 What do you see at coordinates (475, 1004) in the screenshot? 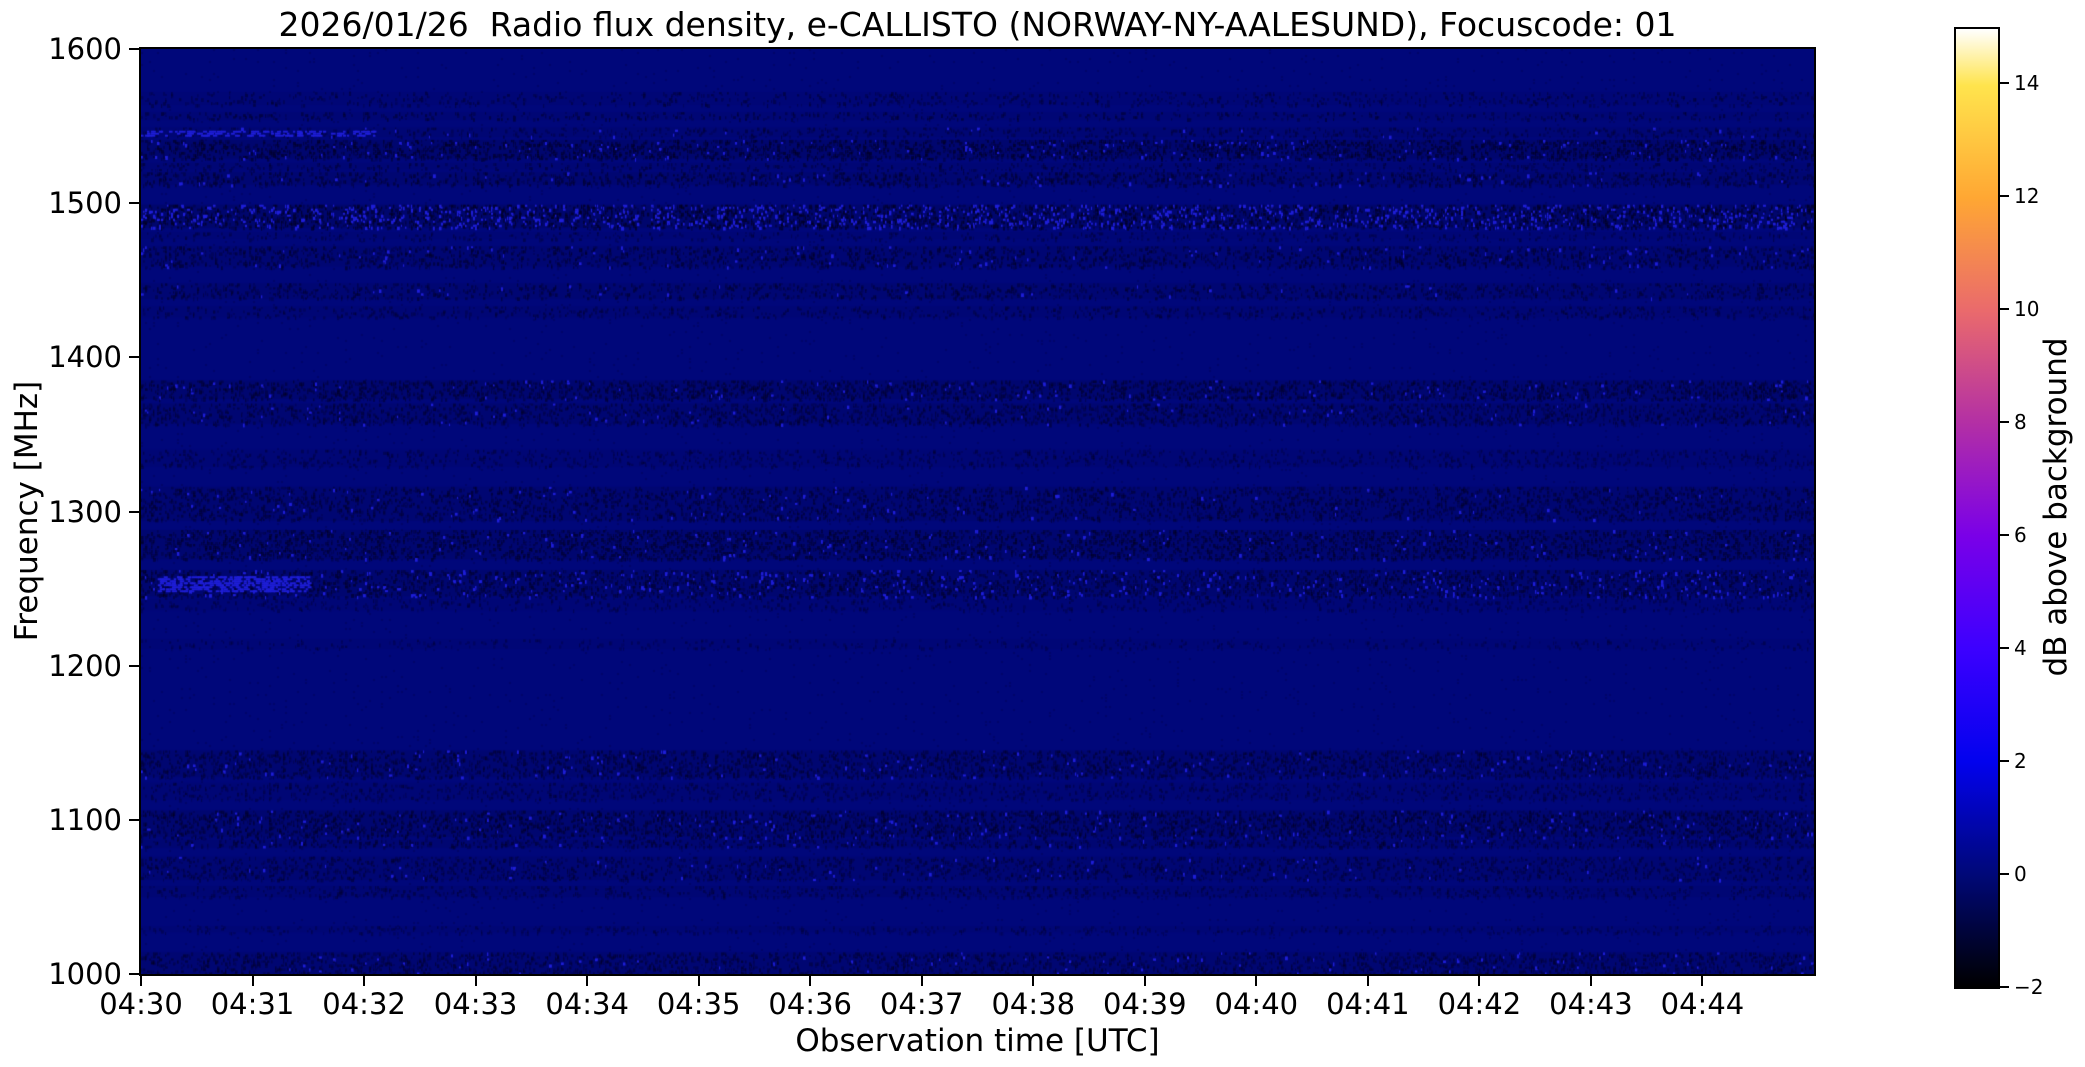
I see `x-tick-label: 04:33` at bounding box center [475, 1004].